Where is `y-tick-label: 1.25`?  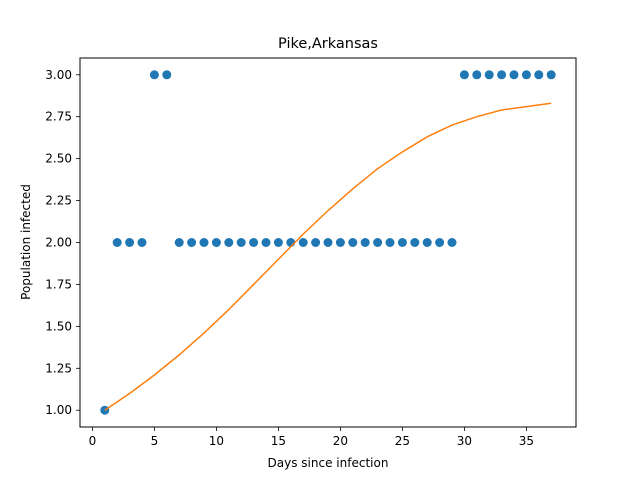
y-tick-label: 1.25 is located at coordinates (58, 368).